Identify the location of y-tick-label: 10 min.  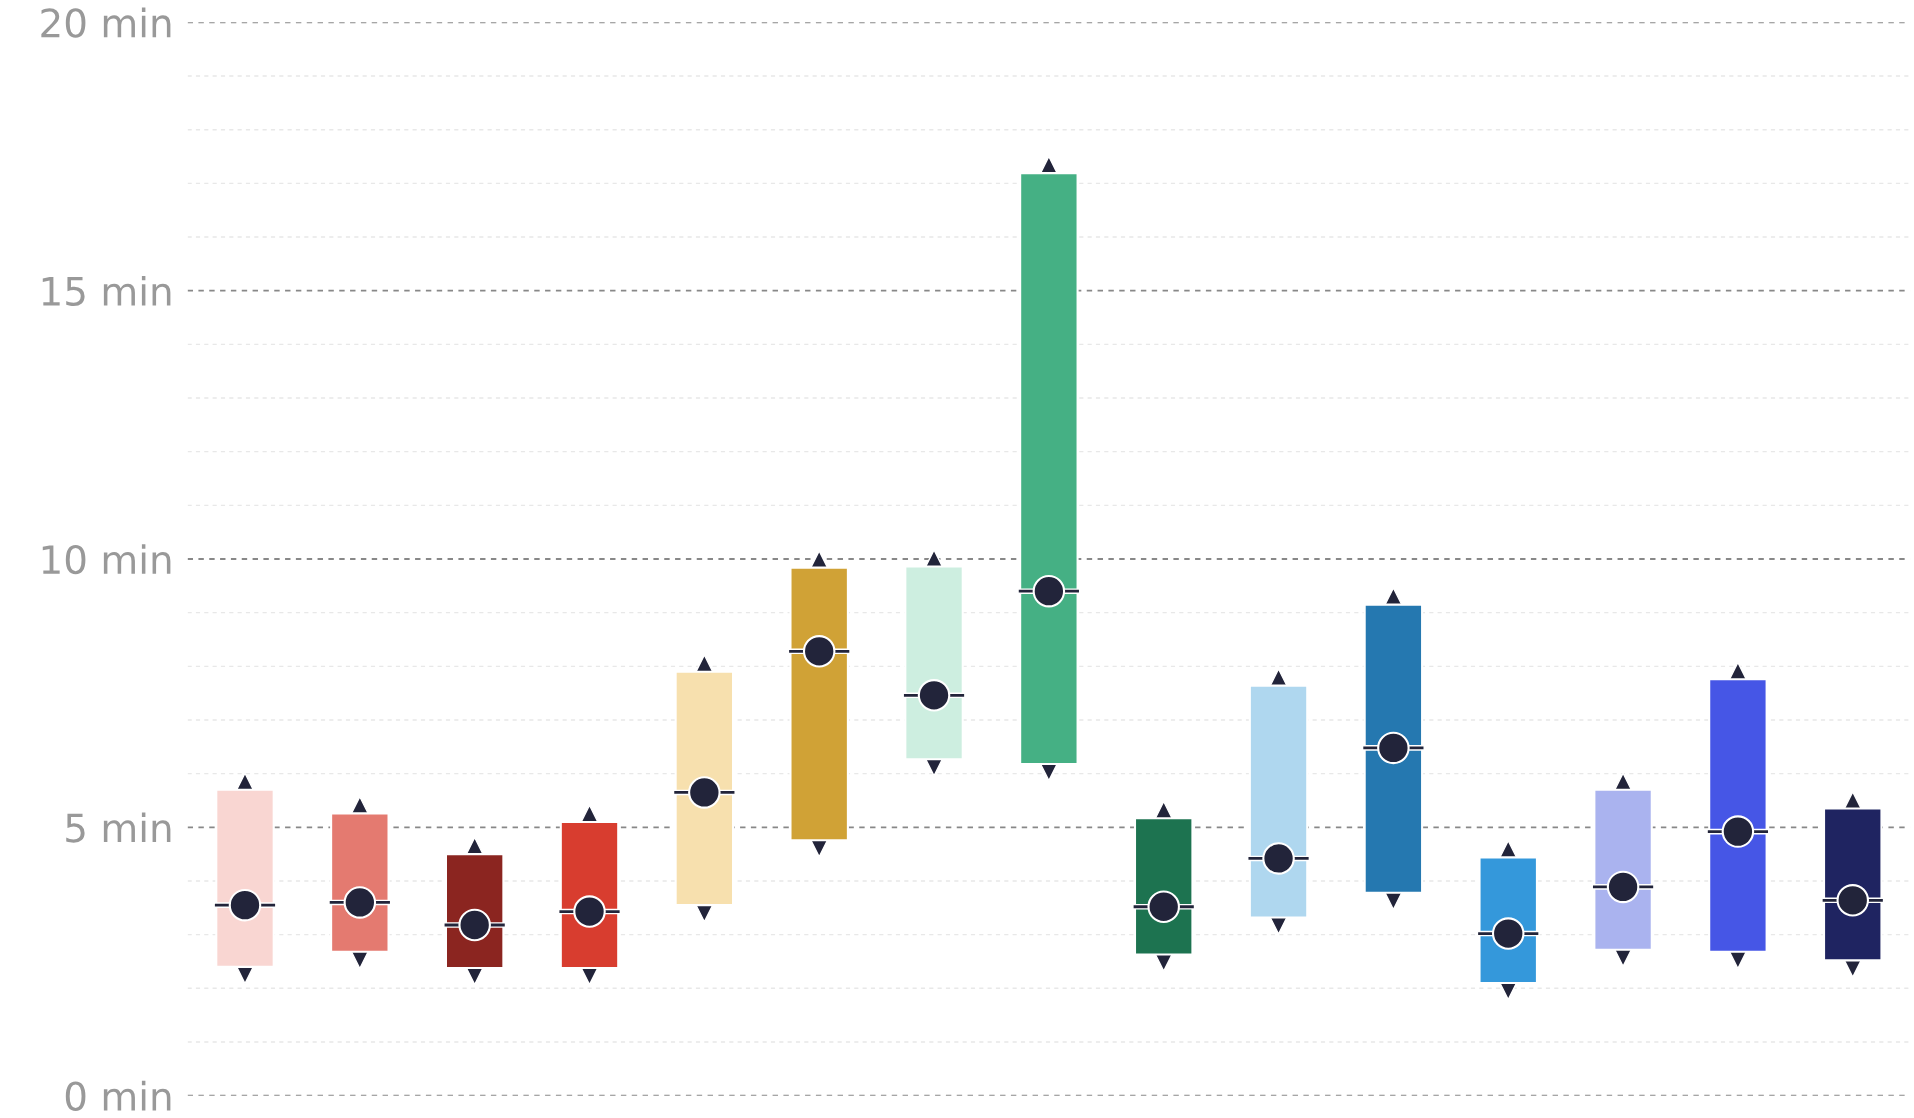
(106, 559).